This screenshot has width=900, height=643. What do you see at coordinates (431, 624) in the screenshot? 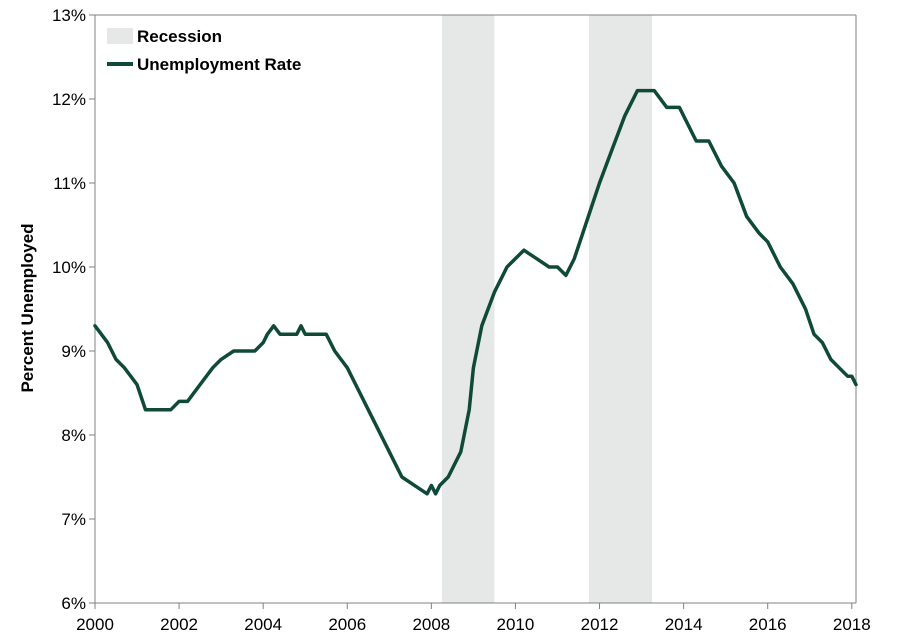
I see `x-tick-label: 2008` at bounding box center [431, 624].